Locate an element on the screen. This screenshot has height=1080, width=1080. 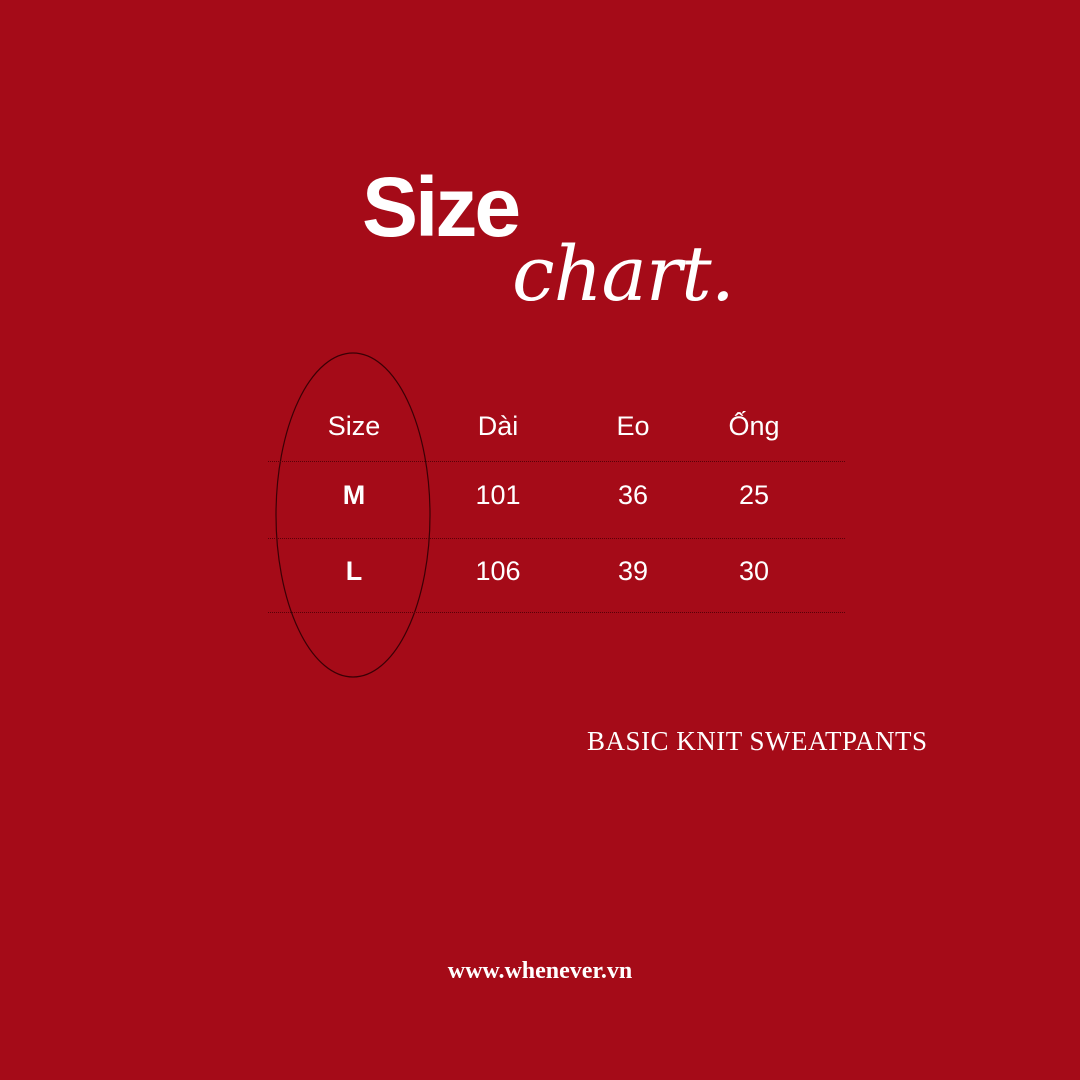
table-cell: 101 is located at coordinates (498, 495).